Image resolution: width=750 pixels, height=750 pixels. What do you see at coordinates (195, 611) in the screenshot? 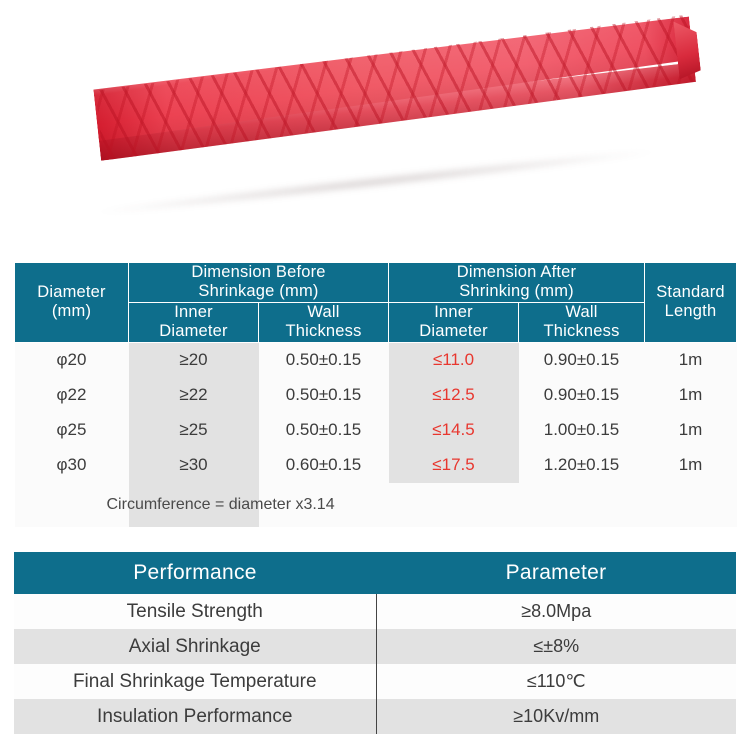
I see `cell-performance-name: Tensile Strength` at bounding box center [195, 611].